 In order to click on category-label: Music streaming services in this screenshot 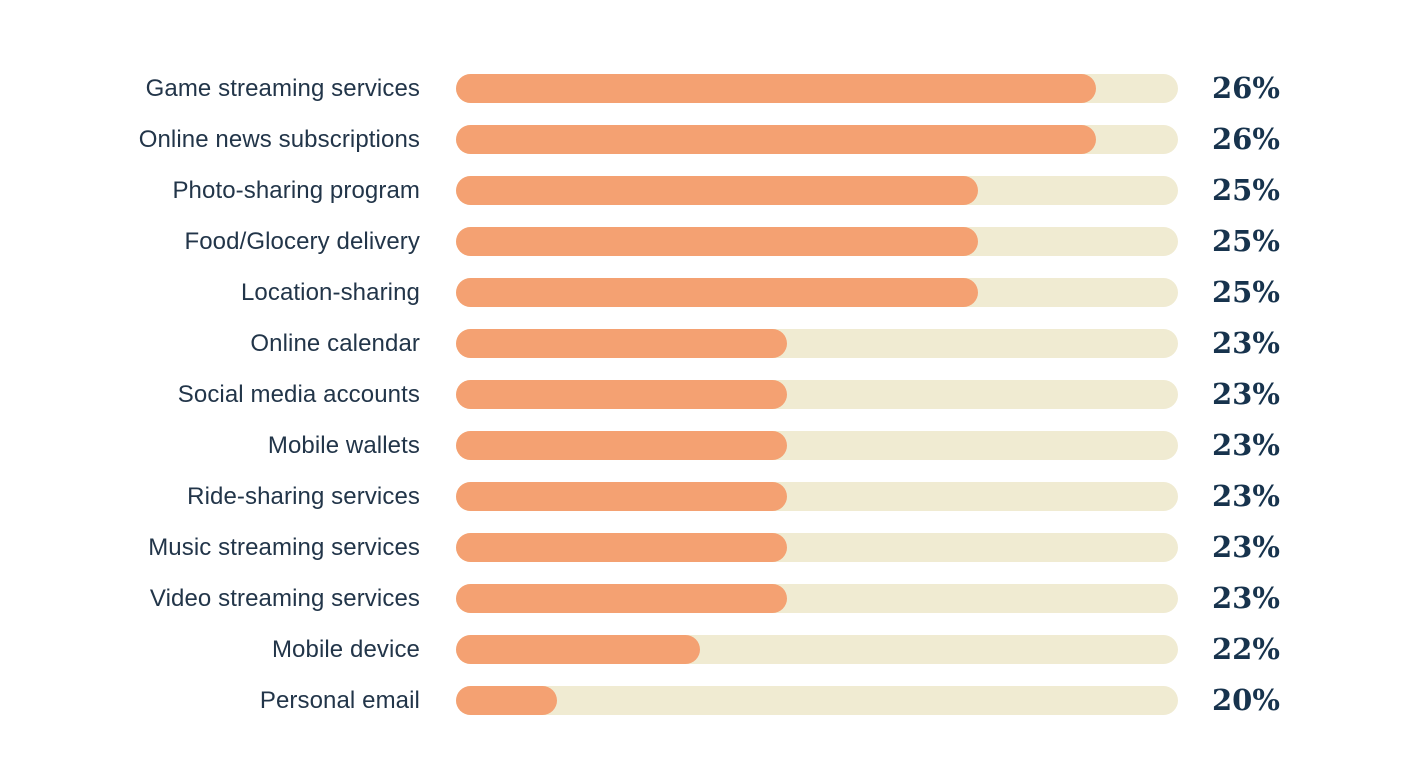, I will do `click(284, 547)`.